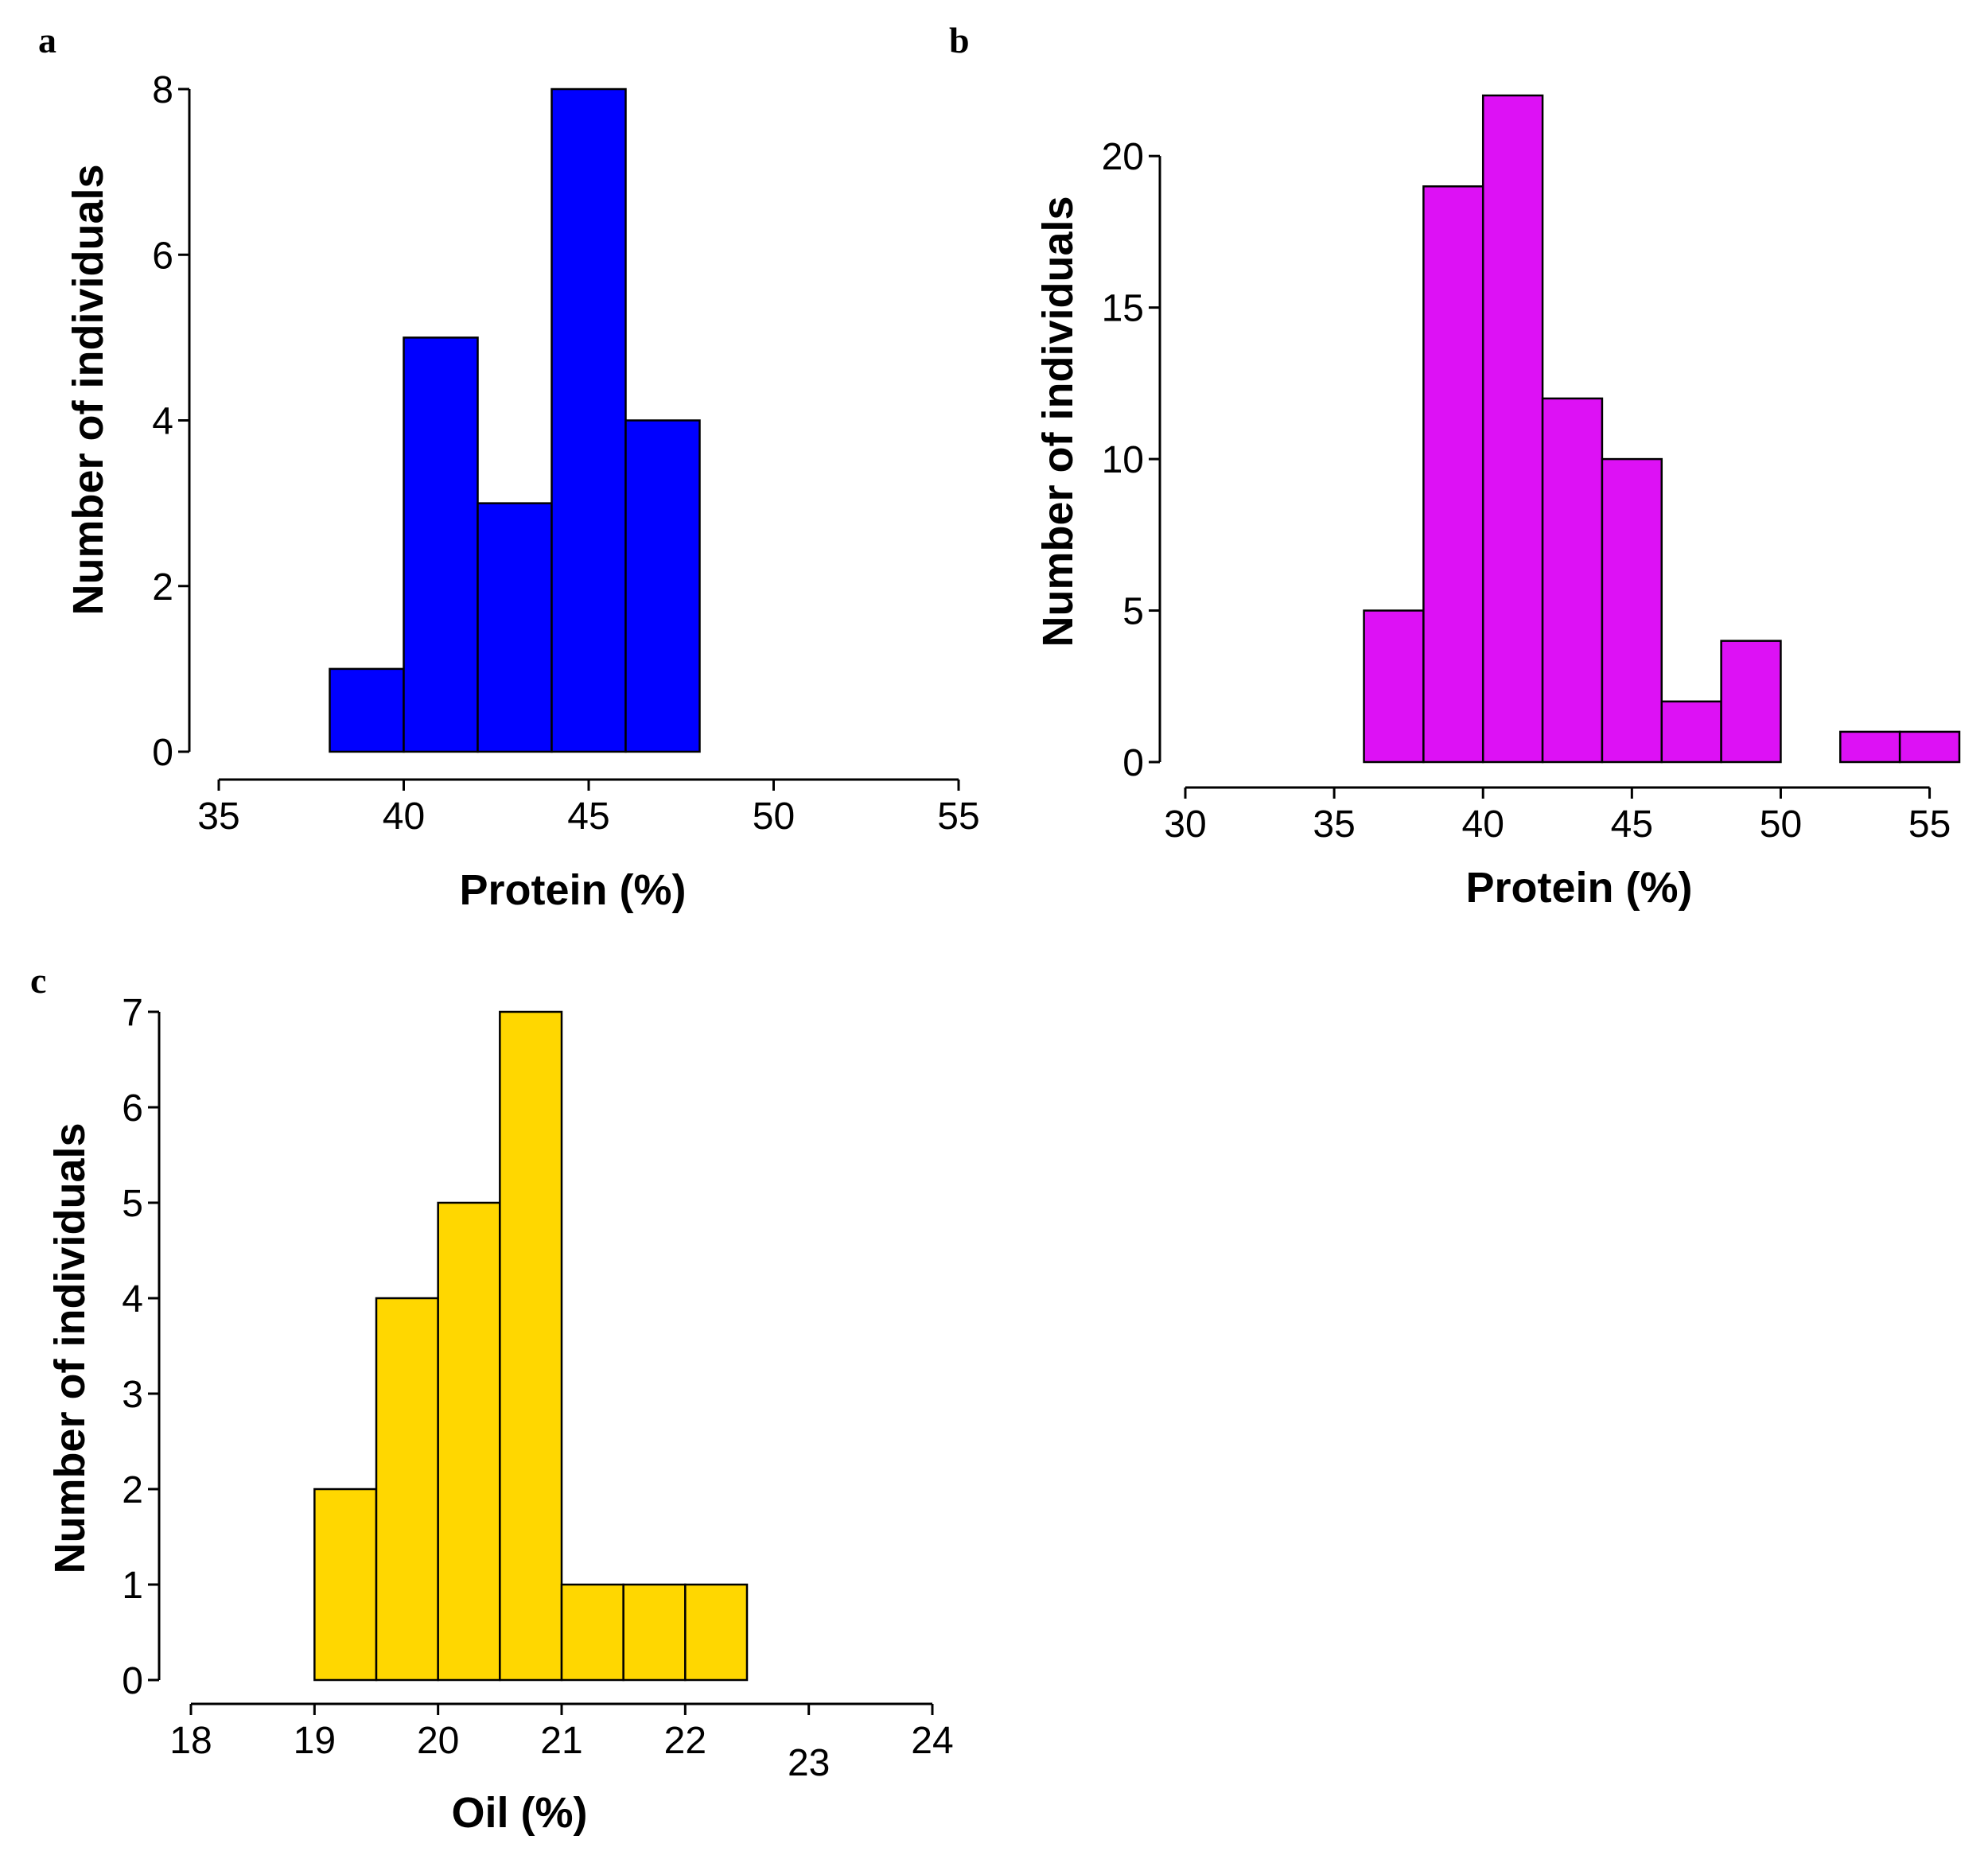 The image size is (1988, 1859). What do you see at coordinates (515, 421) in the screenshot?
I see `bars-a` at bounding box center [515, 421].